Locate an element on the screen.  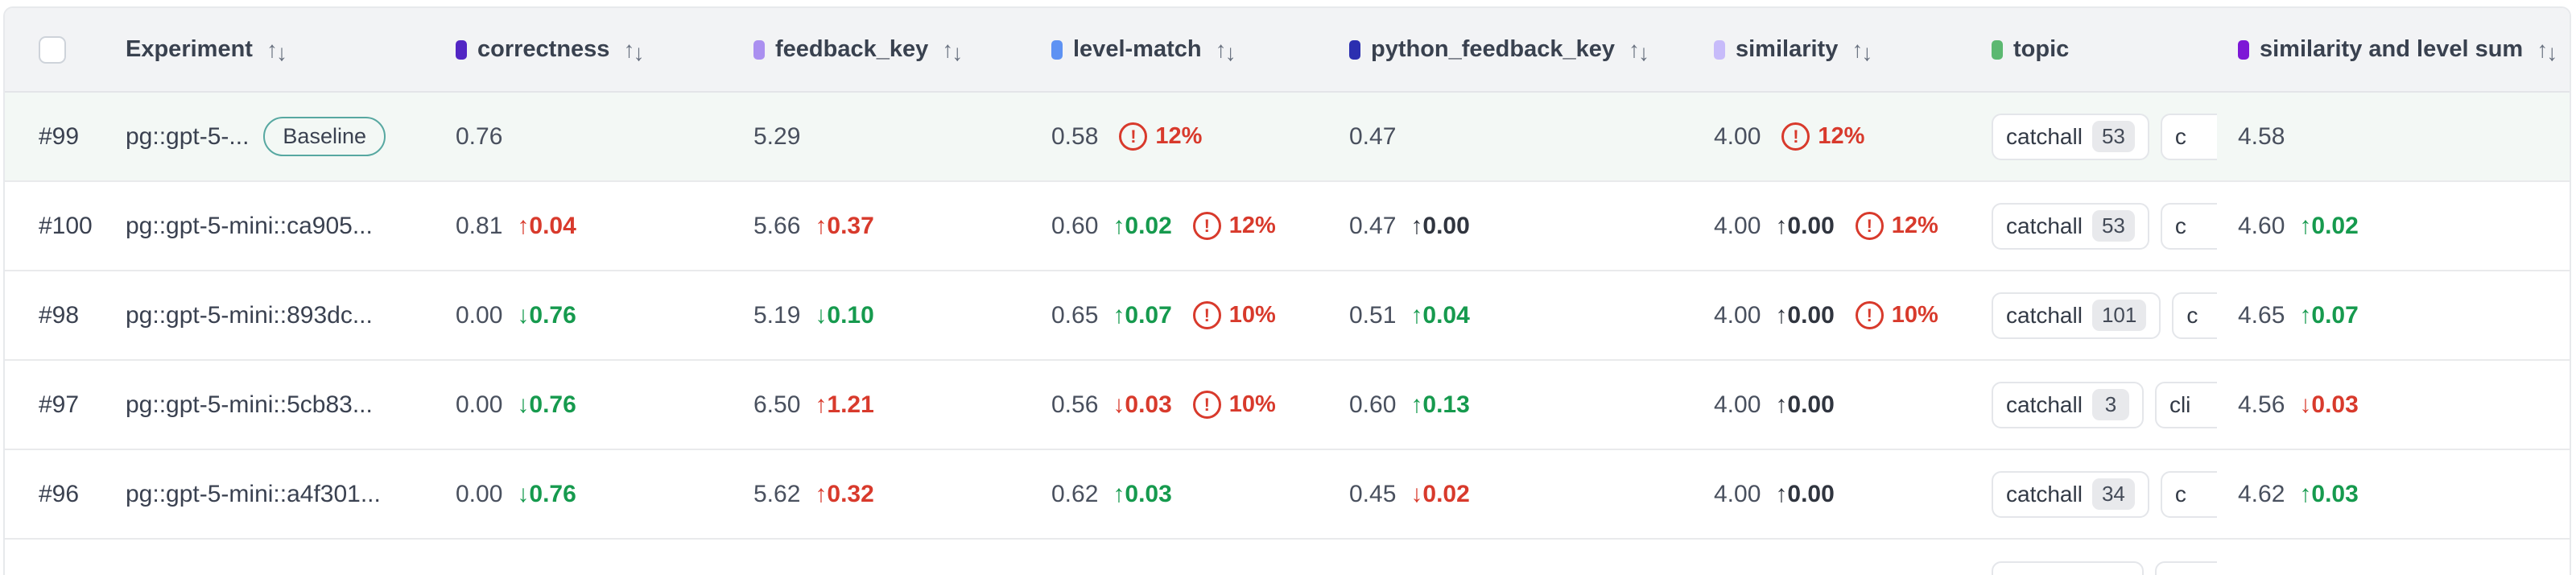
metric-python-feedback-key: 0.45 ↓0.02 is located at coordinates (1409, 494).